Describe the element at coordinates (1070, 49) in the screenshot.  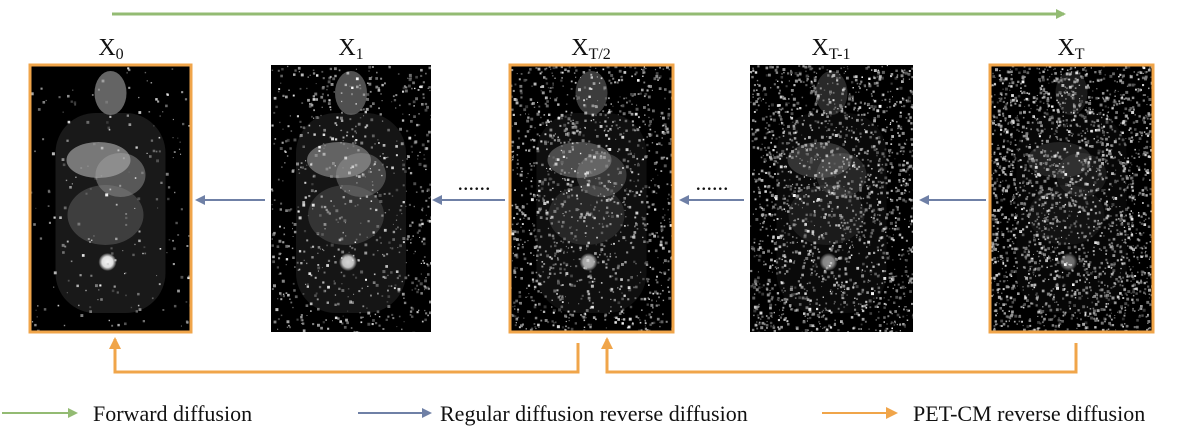
I see `frame-label-4: XT` at that location.